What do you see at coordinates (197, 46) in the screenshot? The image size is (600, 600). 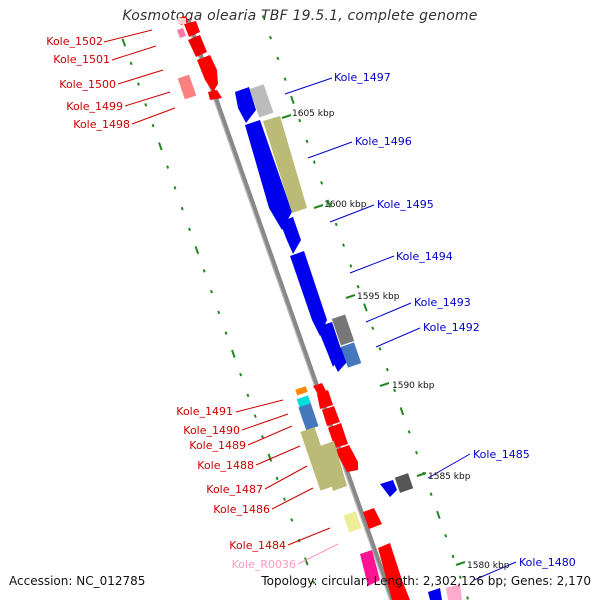 I see `gene-arrow-kole-1501b` at bounding box center [197, 46].